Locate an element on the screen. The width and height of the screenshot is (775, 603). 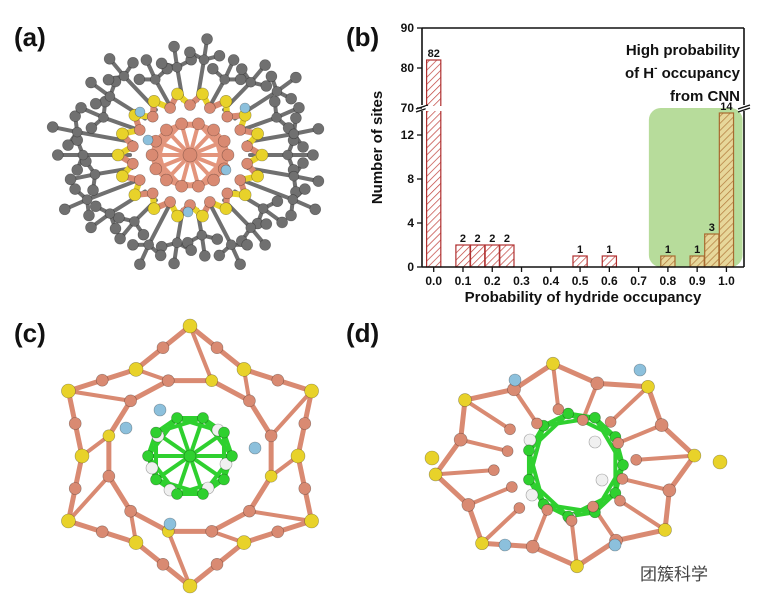
cluster-core-side-view is located at coordinates (576, 465).